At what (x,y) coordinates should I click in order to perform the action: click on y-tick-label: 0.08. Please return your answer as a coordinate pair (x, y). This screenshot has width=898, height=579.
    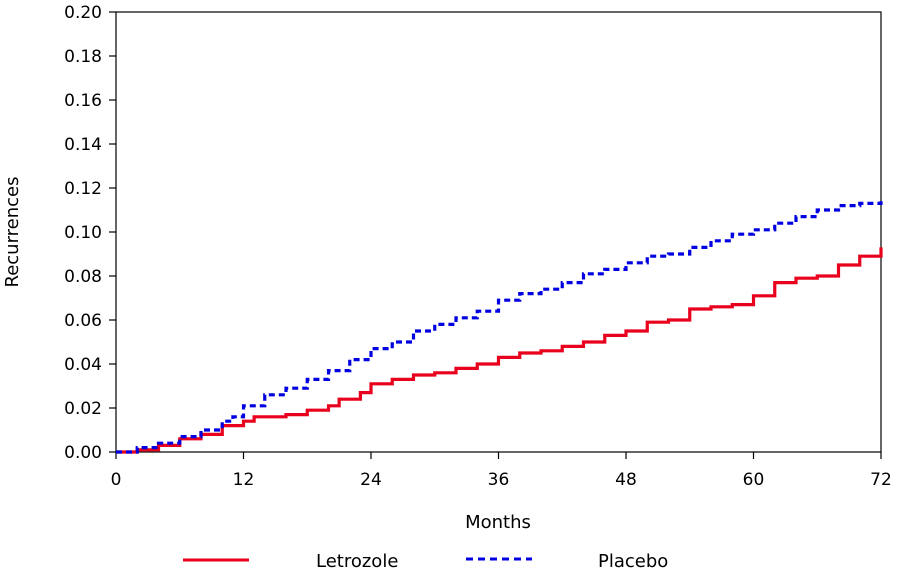
    Looking at the image, I should click on (83, 277).